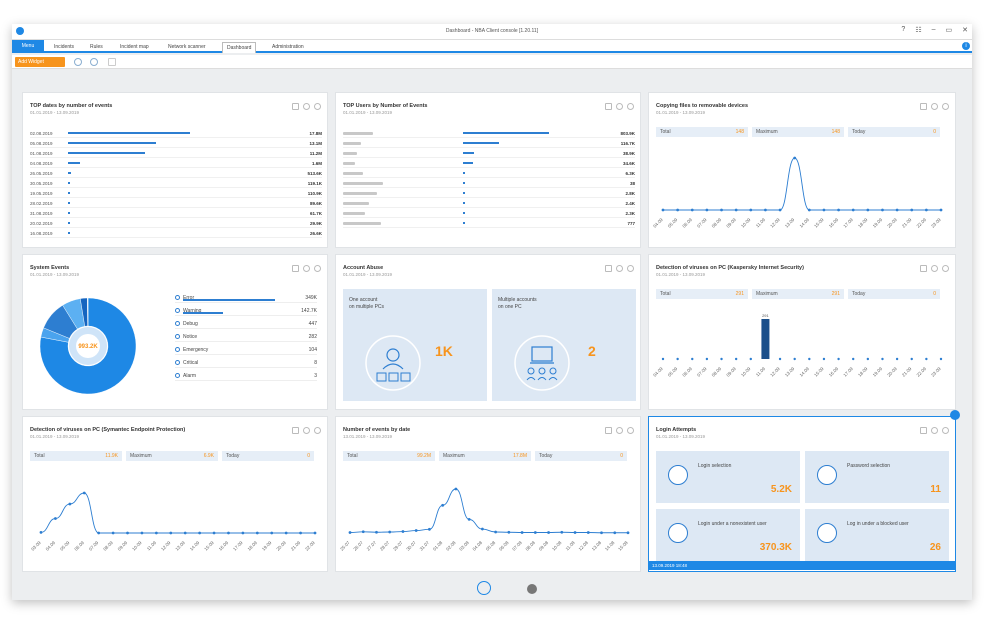  What do you see at coordinates (64, 47) in the screenshot?
I see `tab-incidents: Incidents` at bounding box center [64, 47].